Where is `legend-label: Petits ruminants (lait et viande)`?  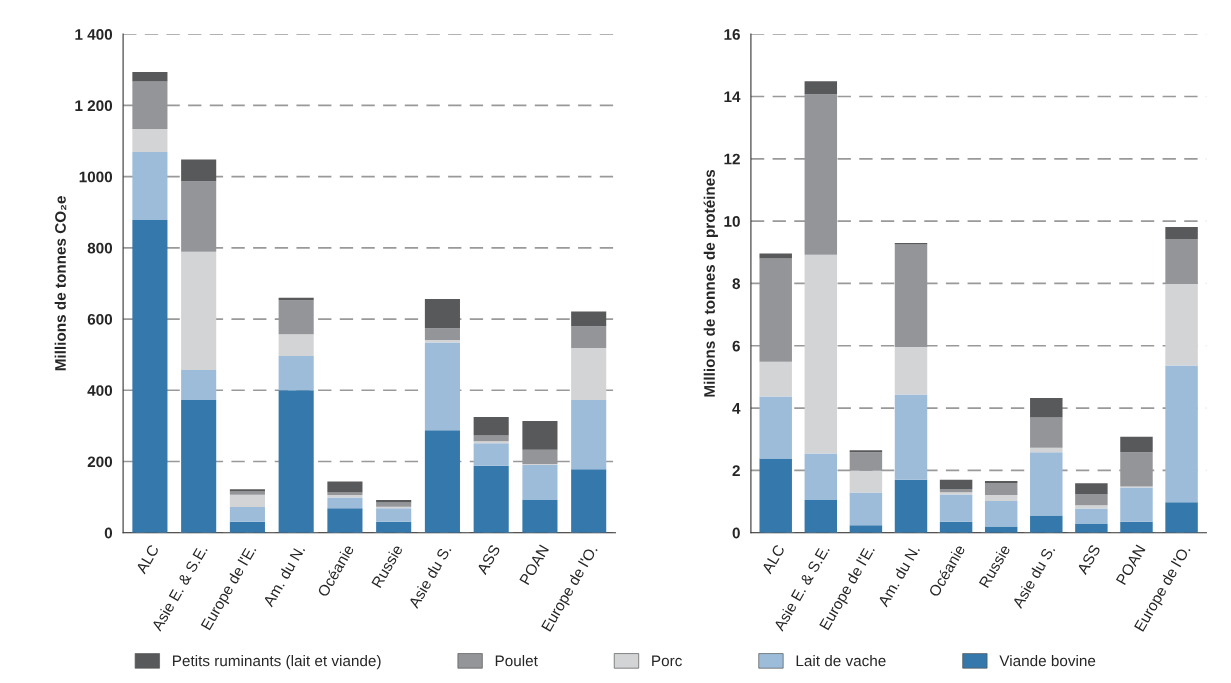
legend-label: Petits ruminants (lait et viande) is located at coordinates (277, 662).